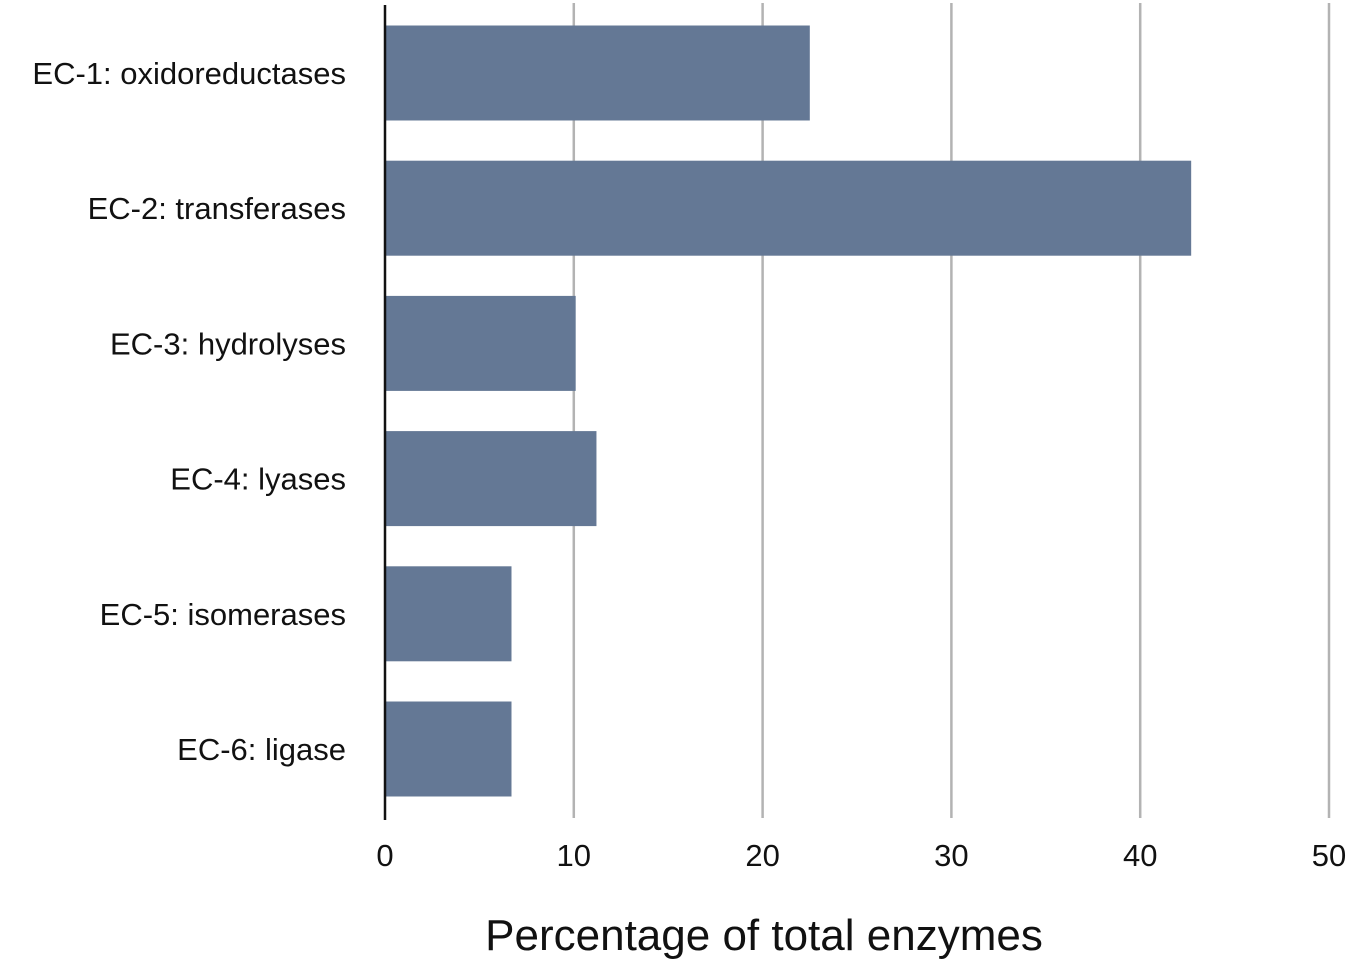 The width and height of the screenshot is (1350, 965). Describe the element at coordinates (951, 855) in the screenshot. I see `x-tick-label: 30` at that location.